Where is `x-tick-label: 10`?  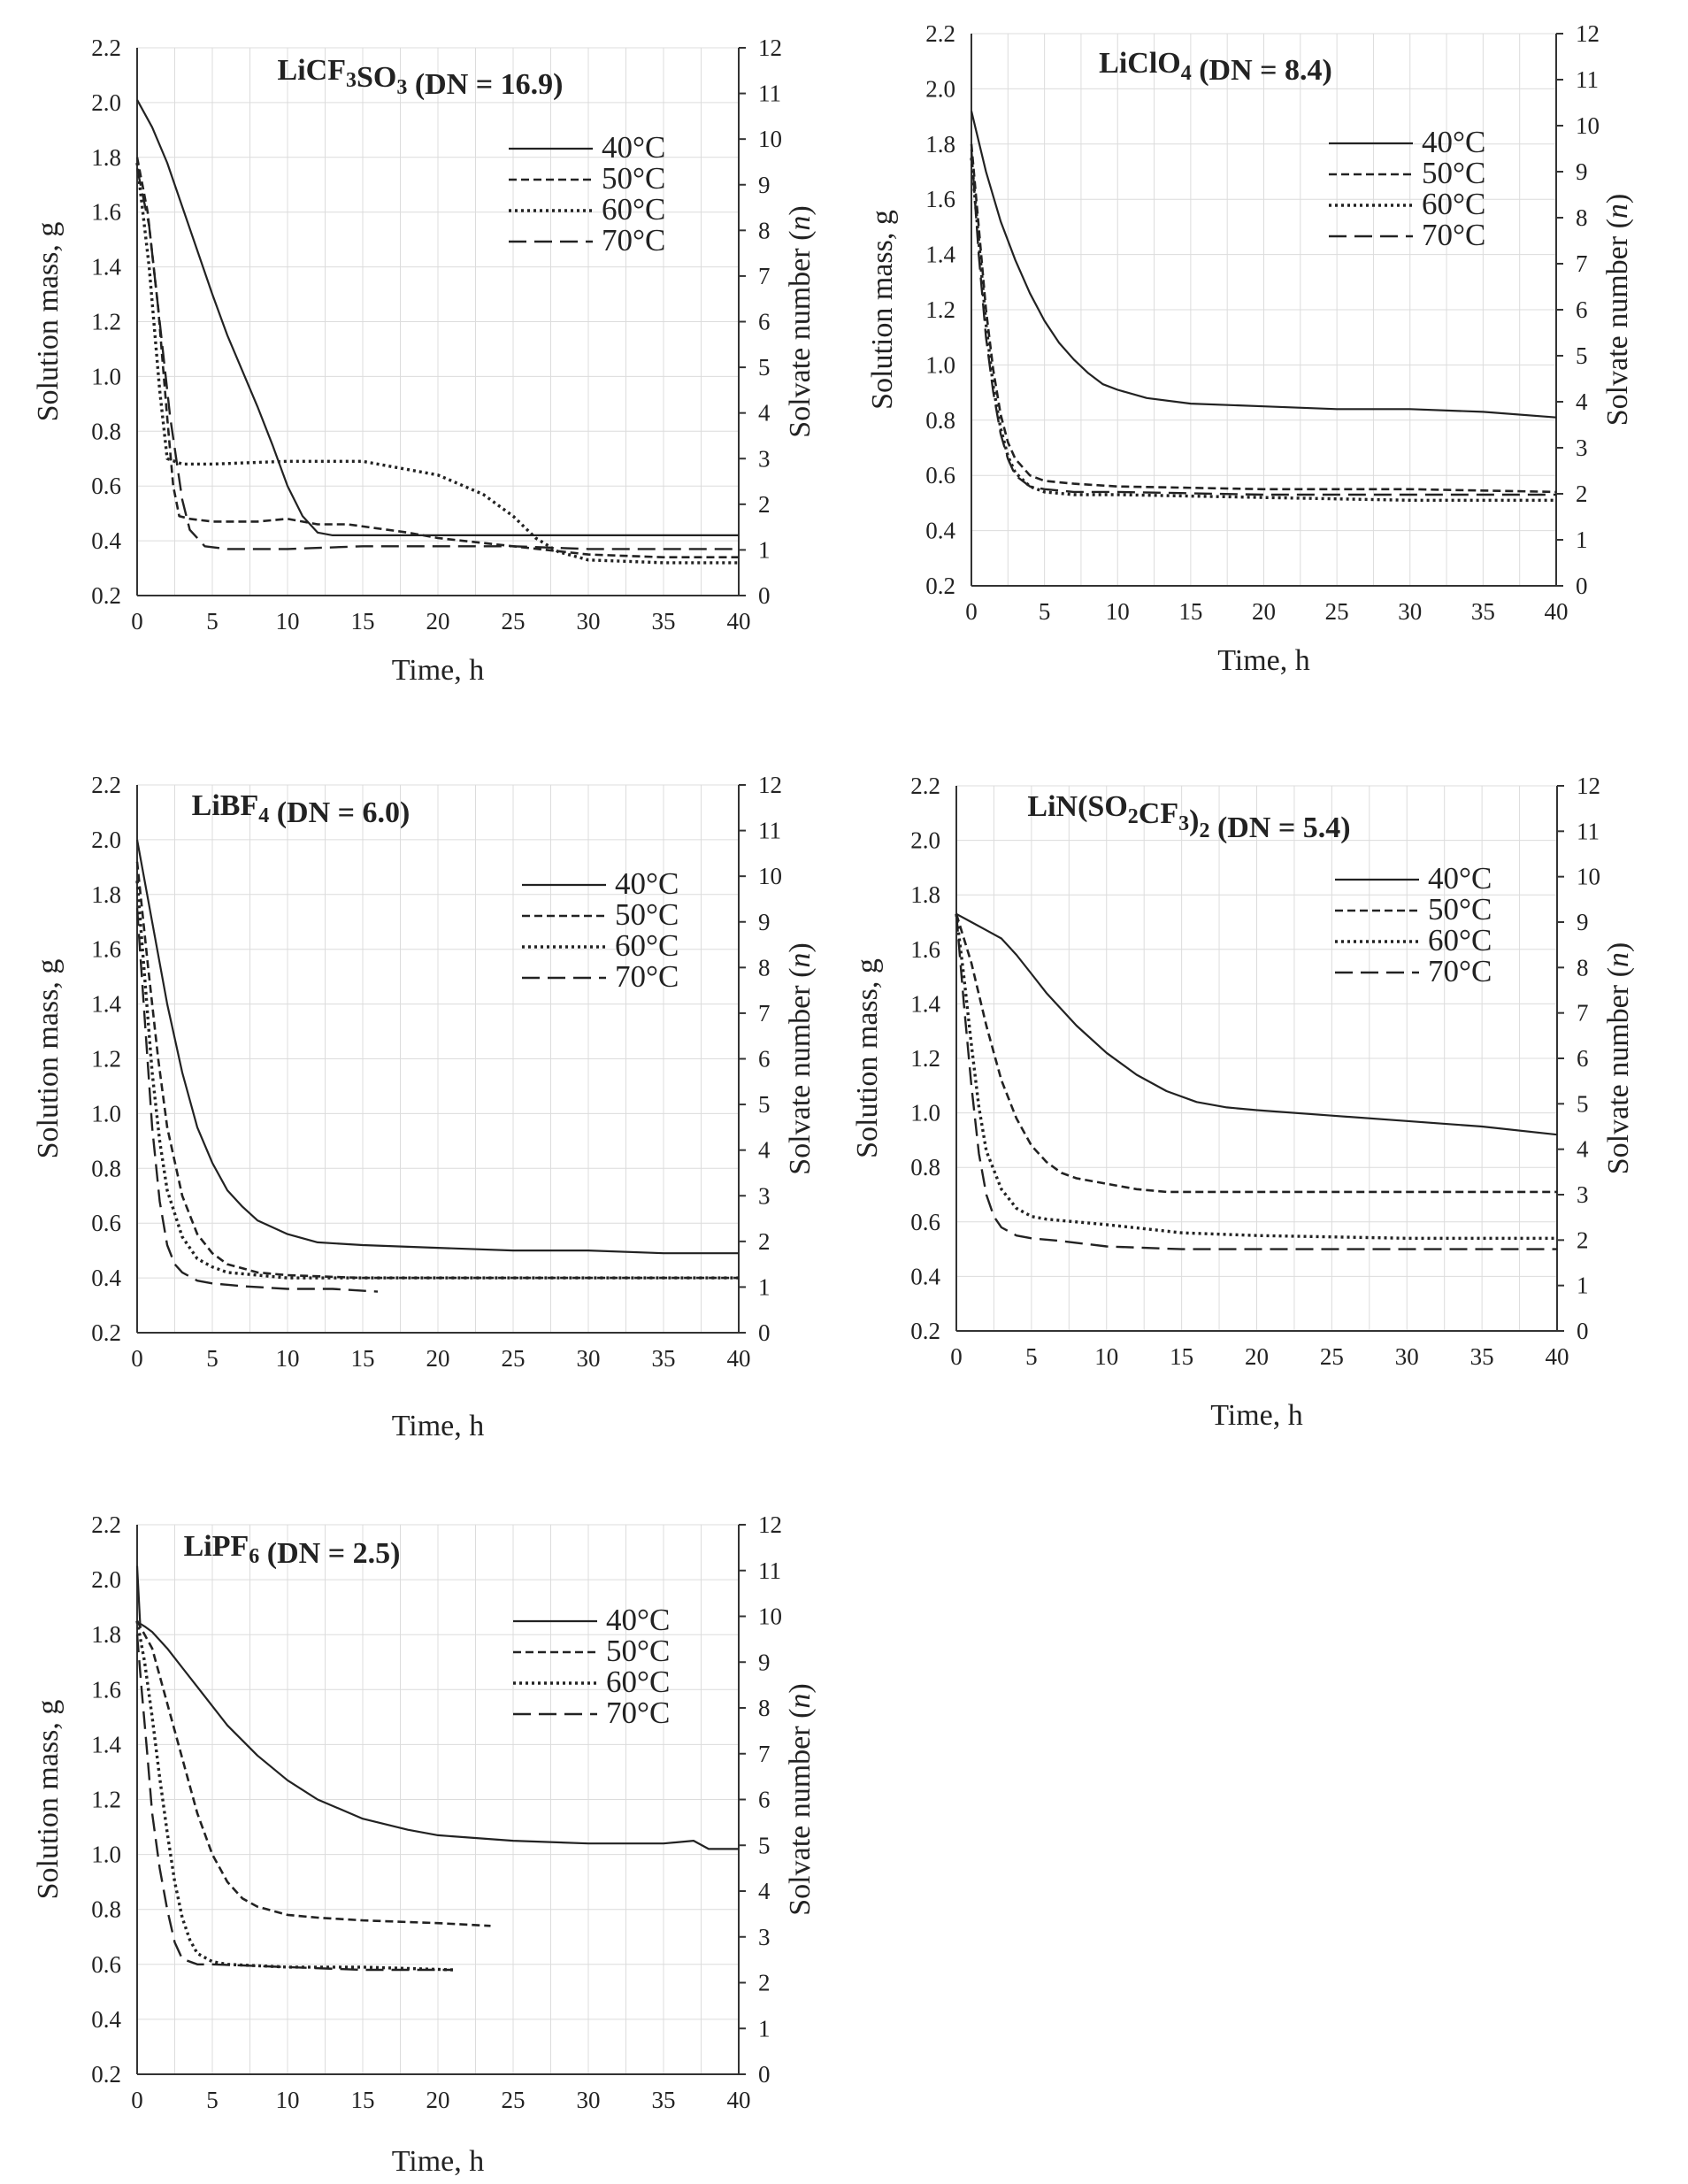
x-tick-label: 10 is located at coordinates (1106, 1356).